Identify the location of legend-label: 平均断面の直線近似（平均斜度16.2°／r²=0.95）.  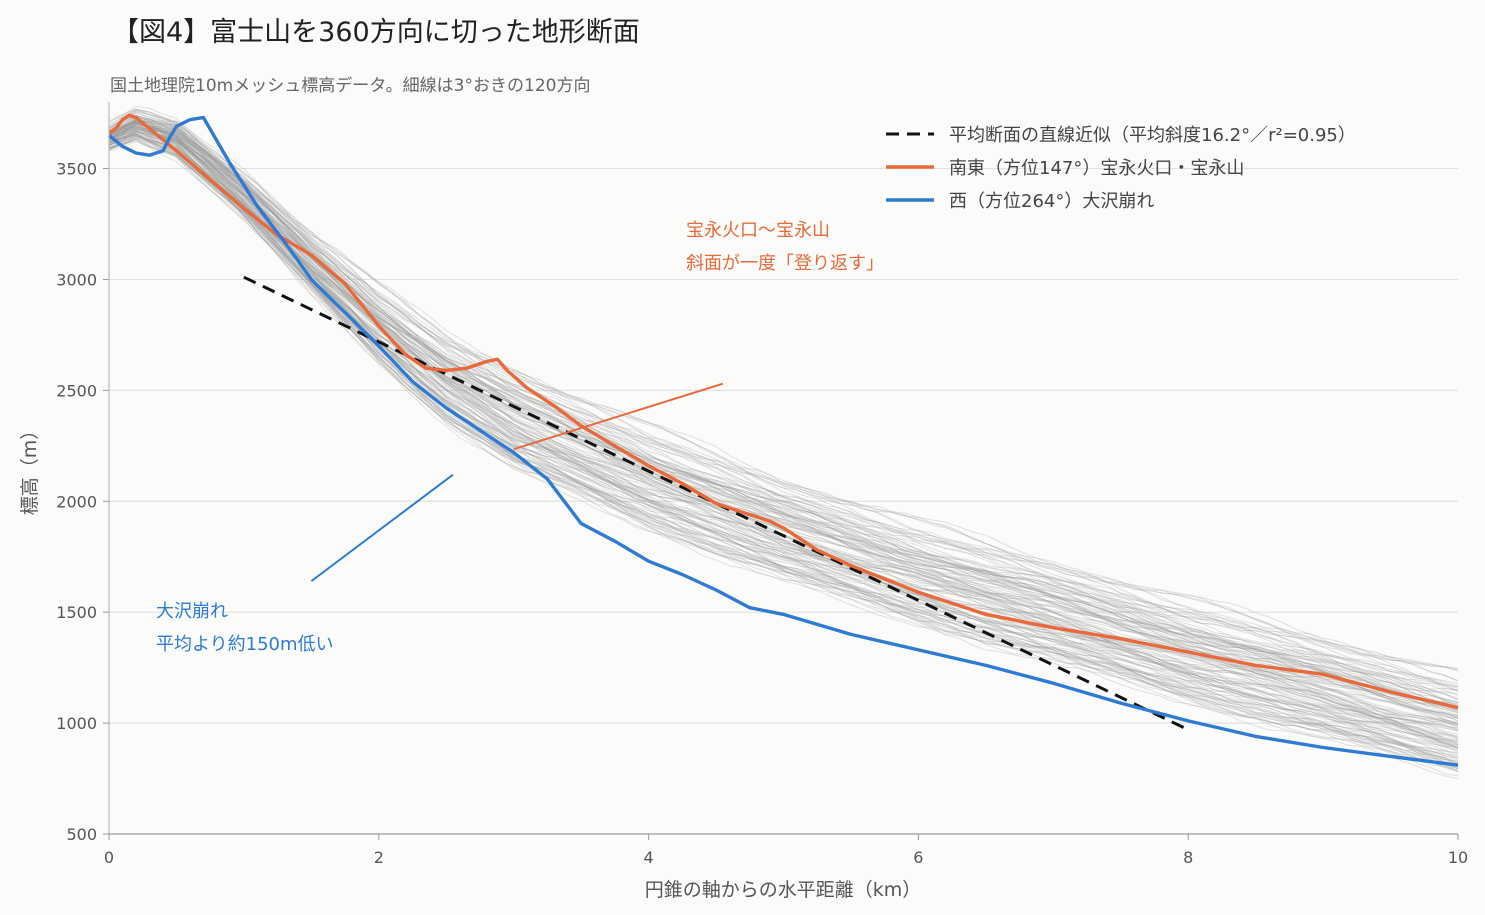
(1152, 135).